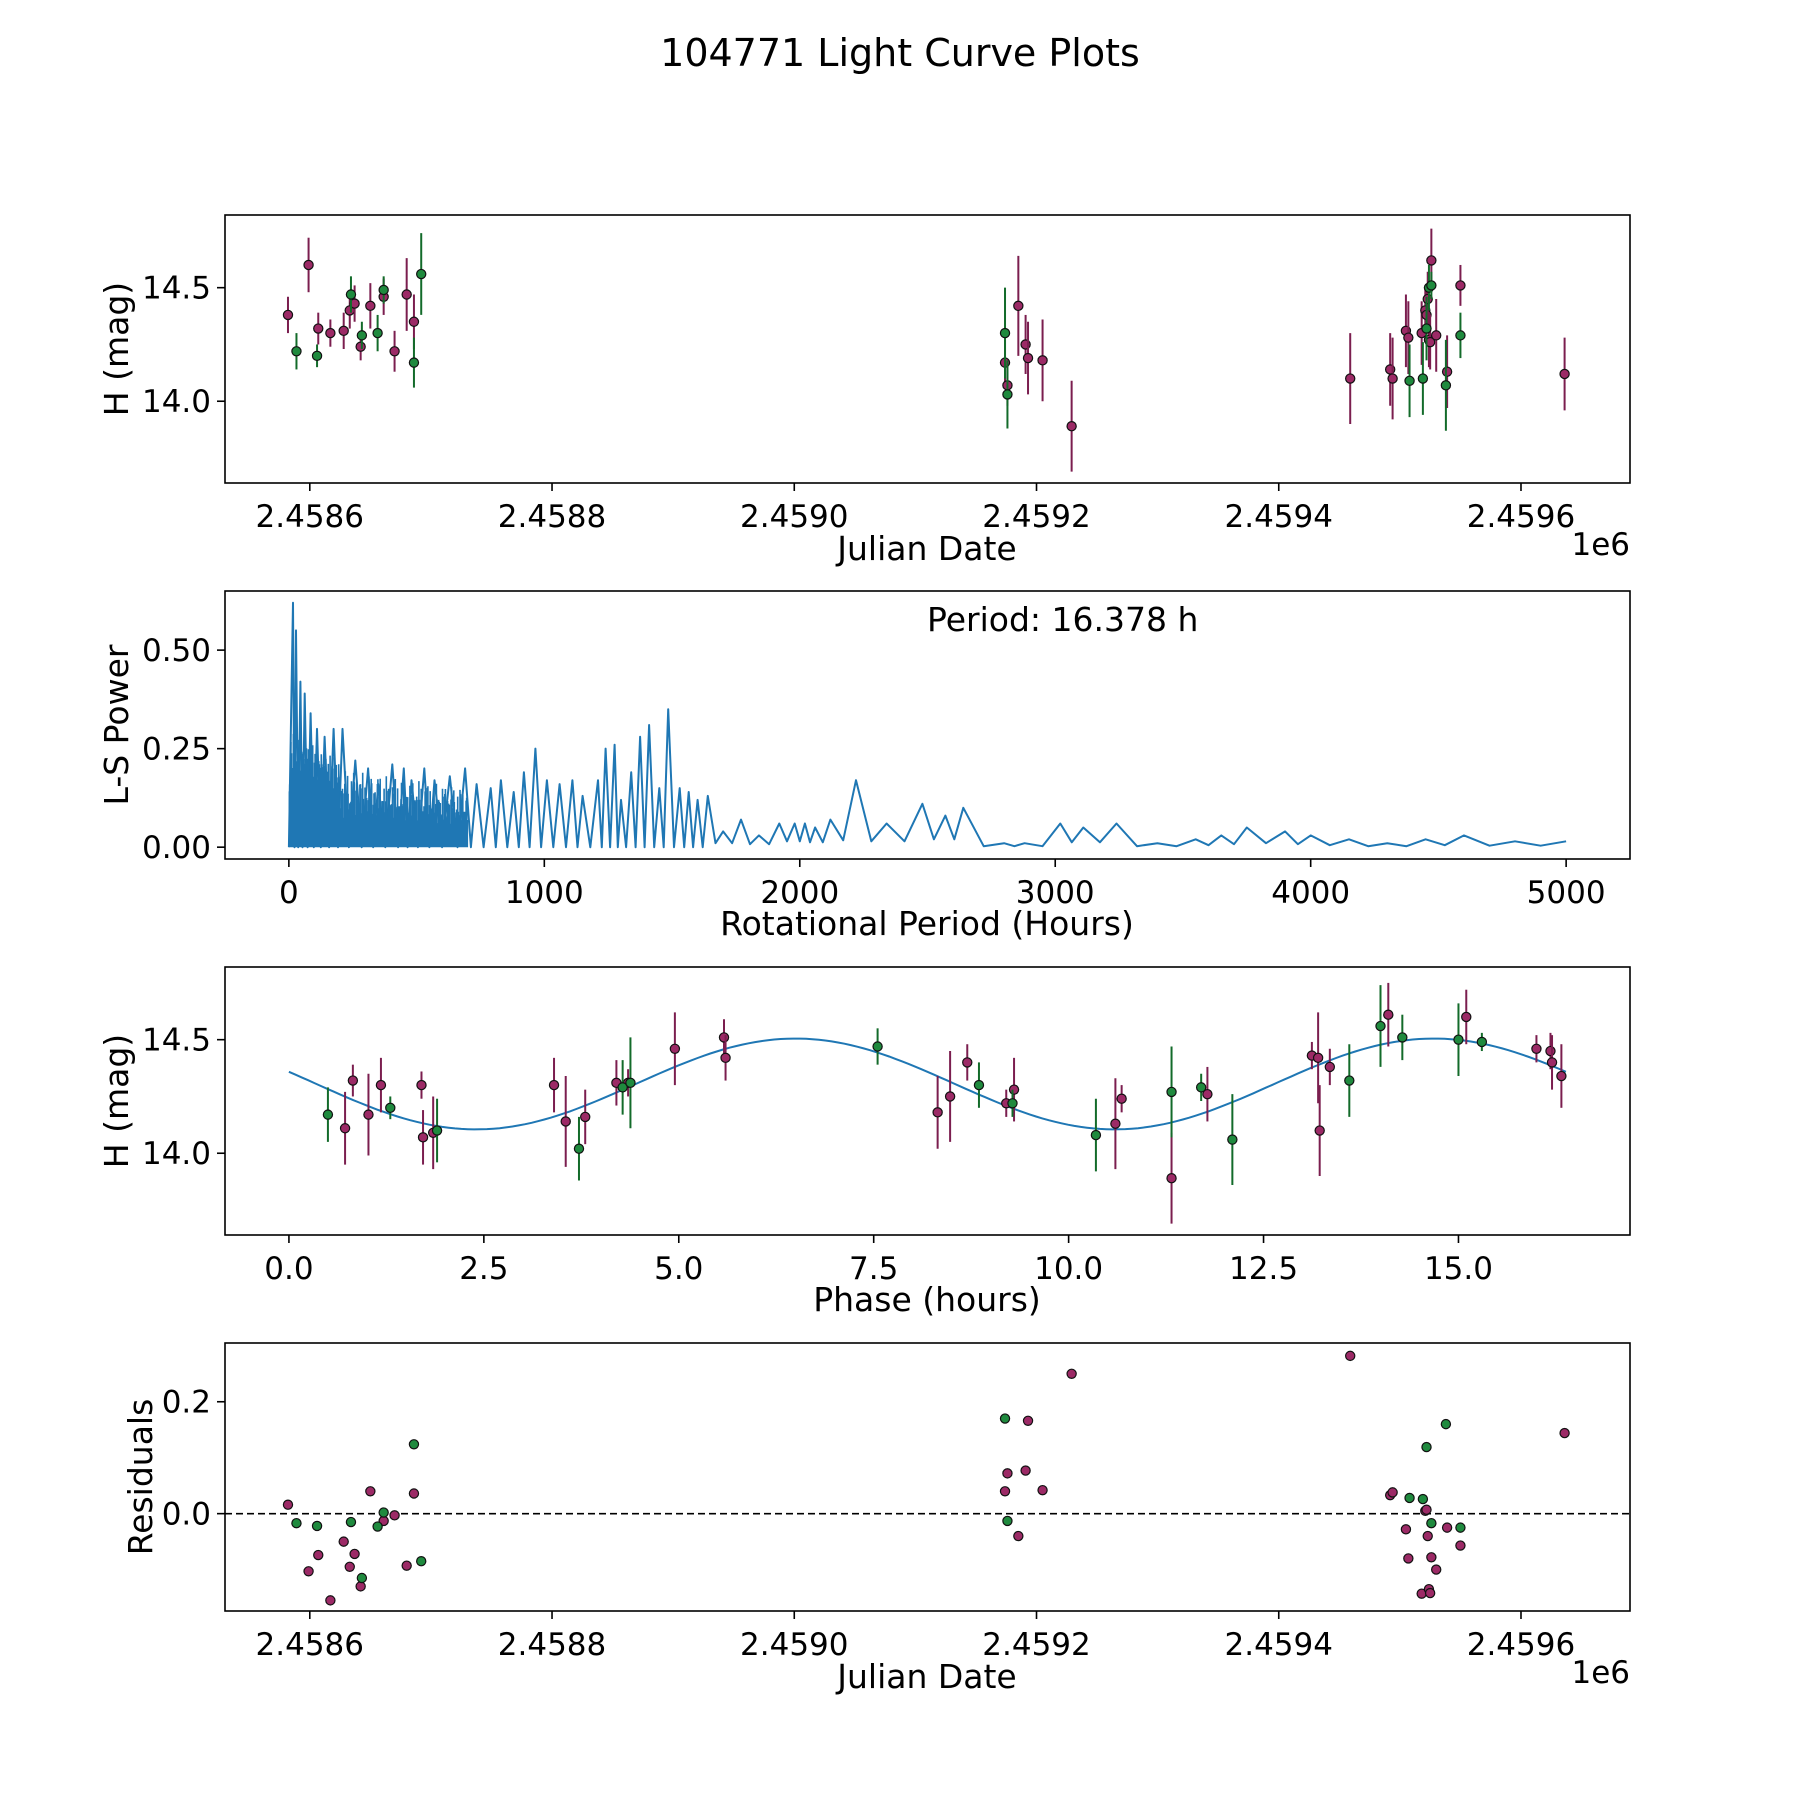 This screenshot has height=1800, width=1800. I want to click on phased-data-layer, so click(927, 1103).